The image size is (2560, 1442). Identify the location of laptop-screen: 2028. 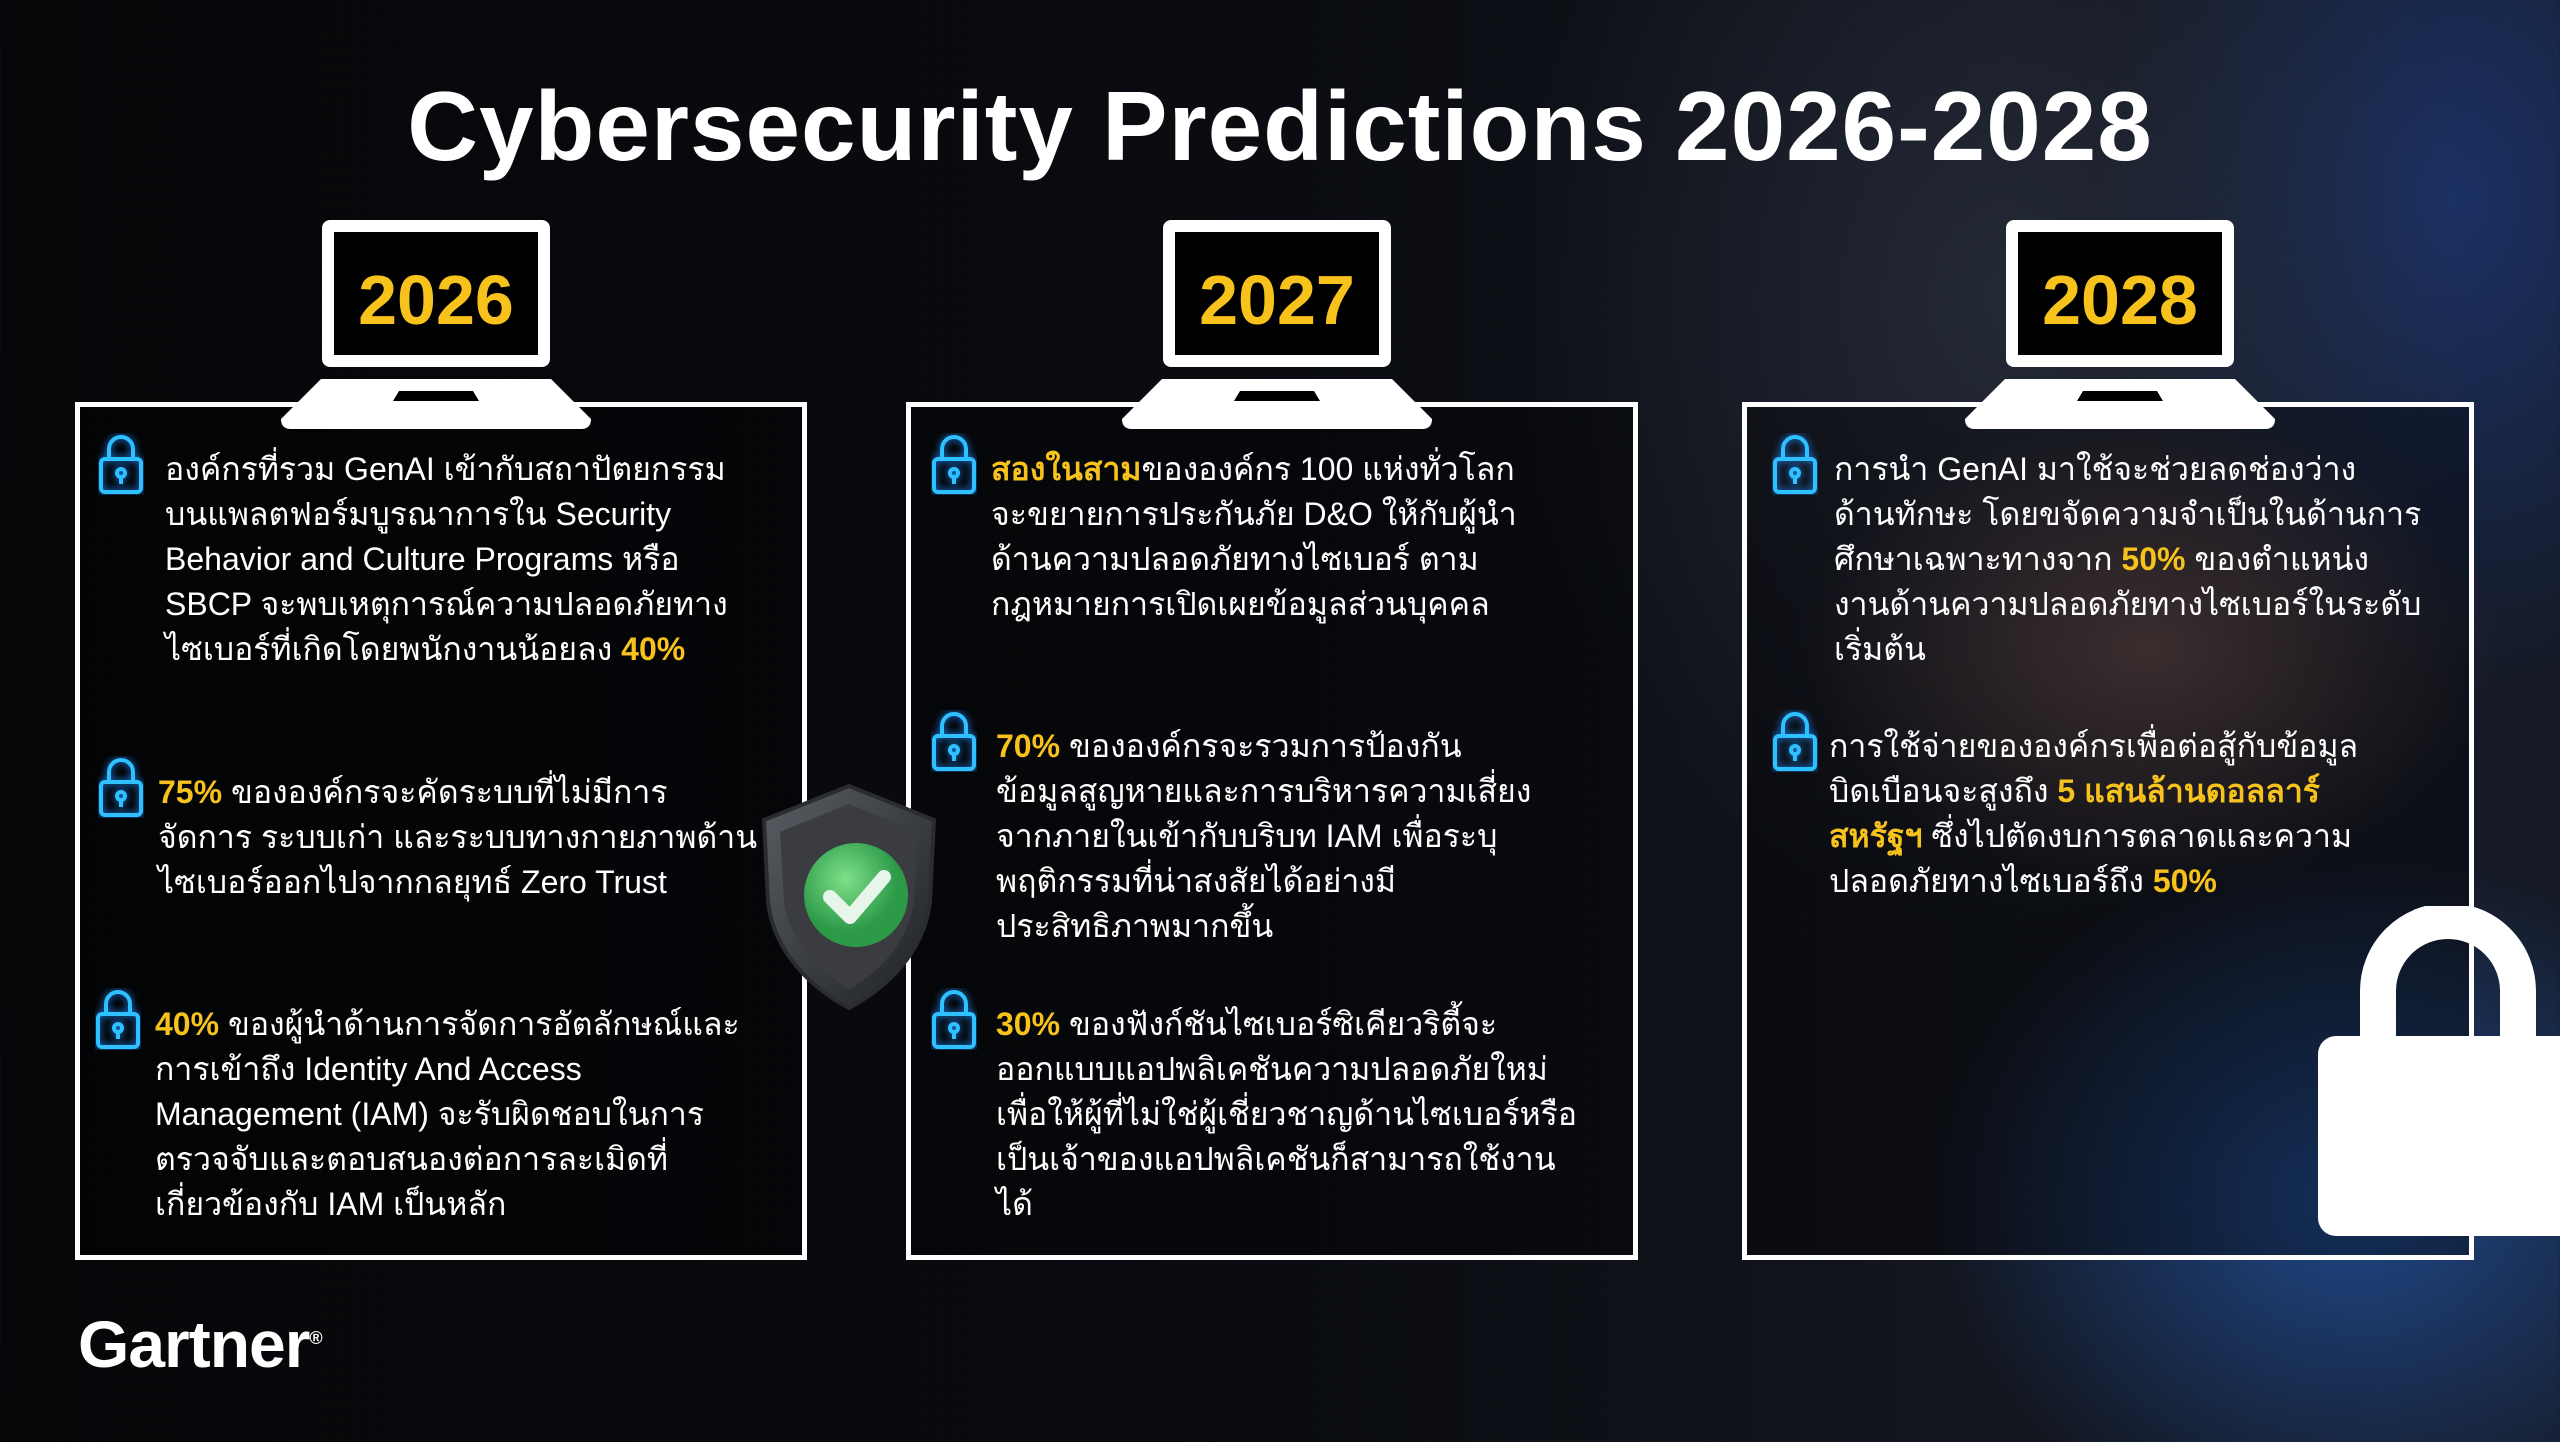
(2120, 293).